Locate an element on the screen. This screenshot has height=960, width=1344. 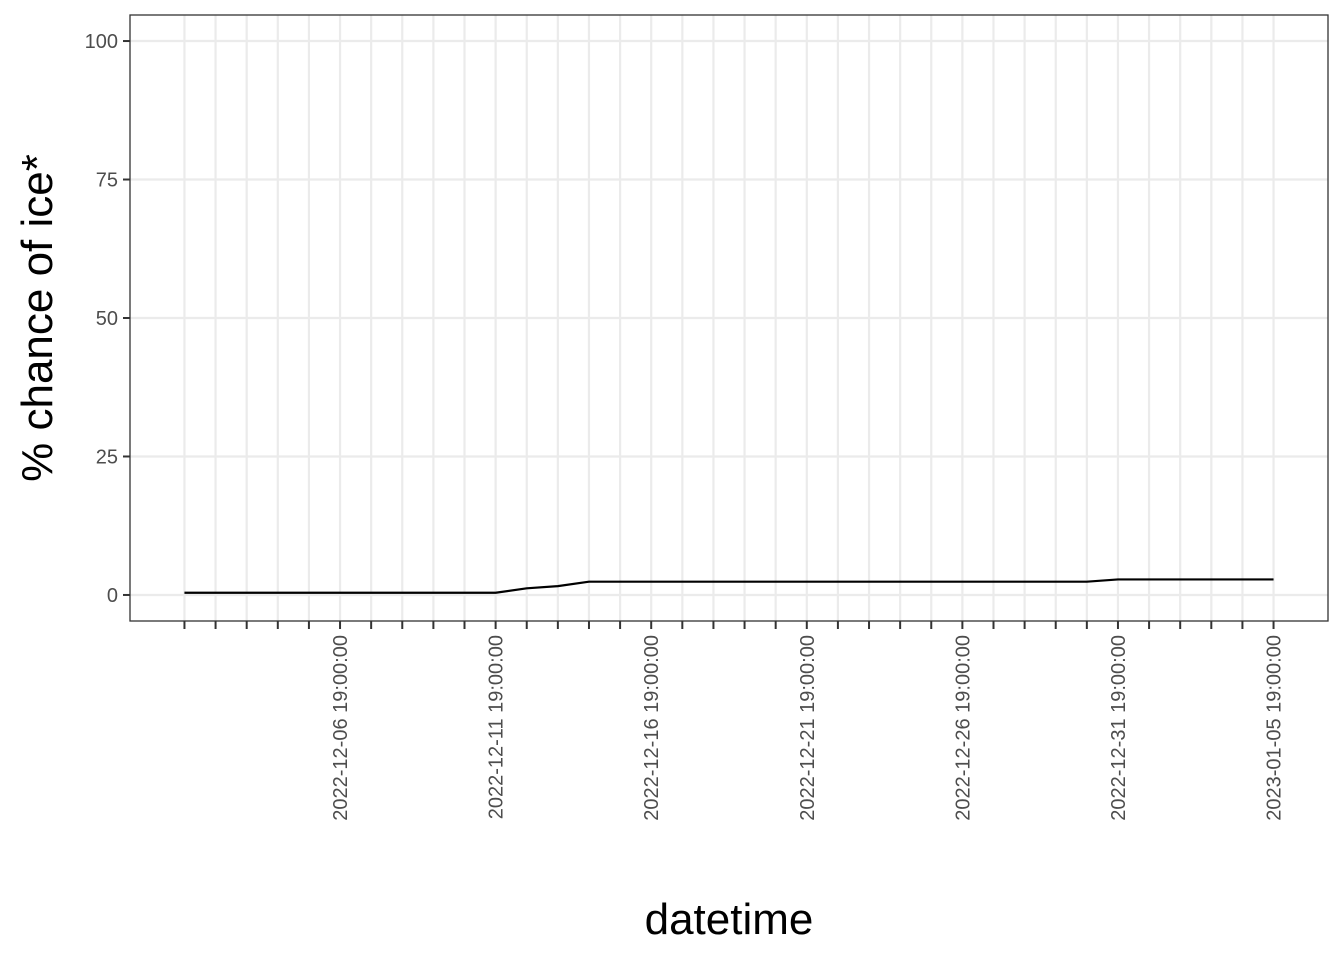
y-tick-label: 50 is located at coordinates (107, 319).